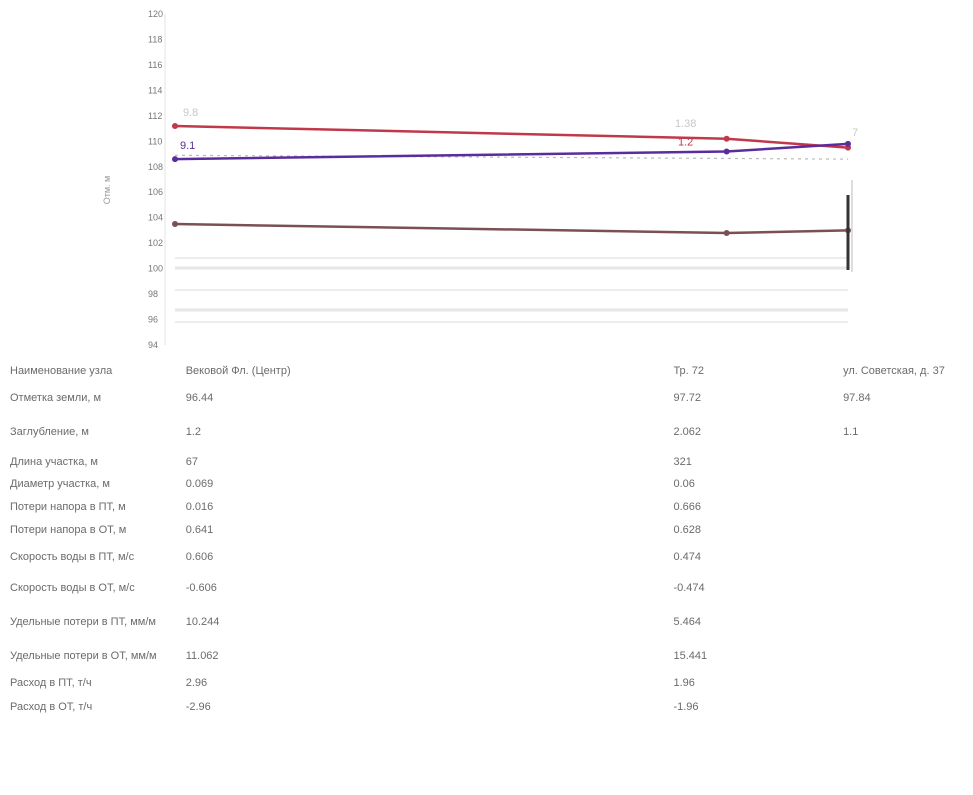 The width and height of the screenshot is (973, 795). What do you see at coordinates (51, 706) in the screenshot?
I see `row-label: Расход в ОТ, т/ч` at bounding box center [51, 706].